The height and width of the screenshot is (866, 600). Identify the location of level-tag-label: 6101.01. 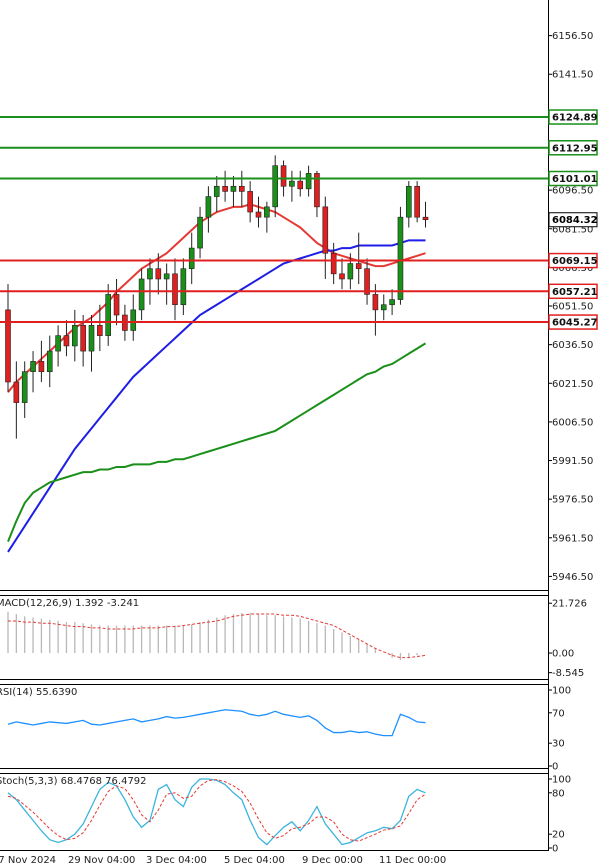
(575, 179).